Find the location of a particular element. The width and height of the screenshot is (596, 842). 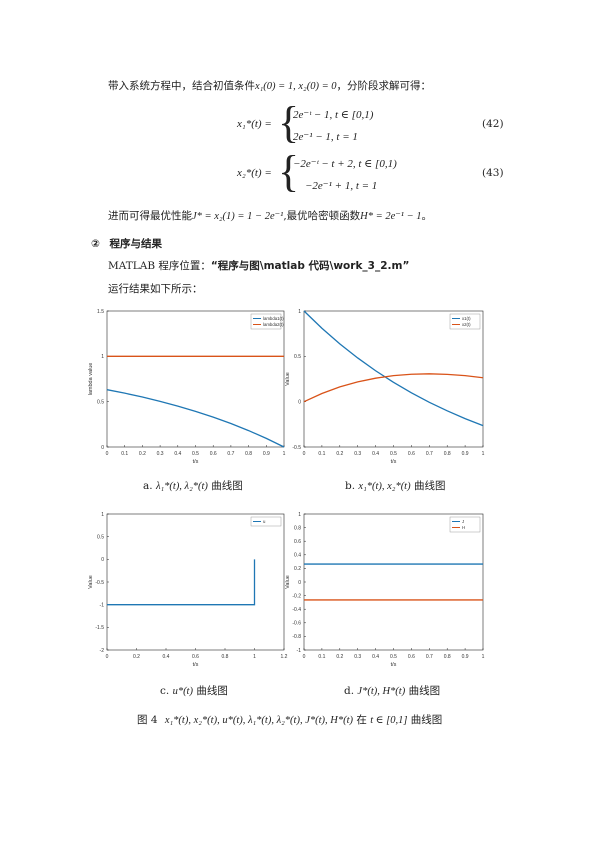

eq42-brace: { is located at coordinates (289, 122).